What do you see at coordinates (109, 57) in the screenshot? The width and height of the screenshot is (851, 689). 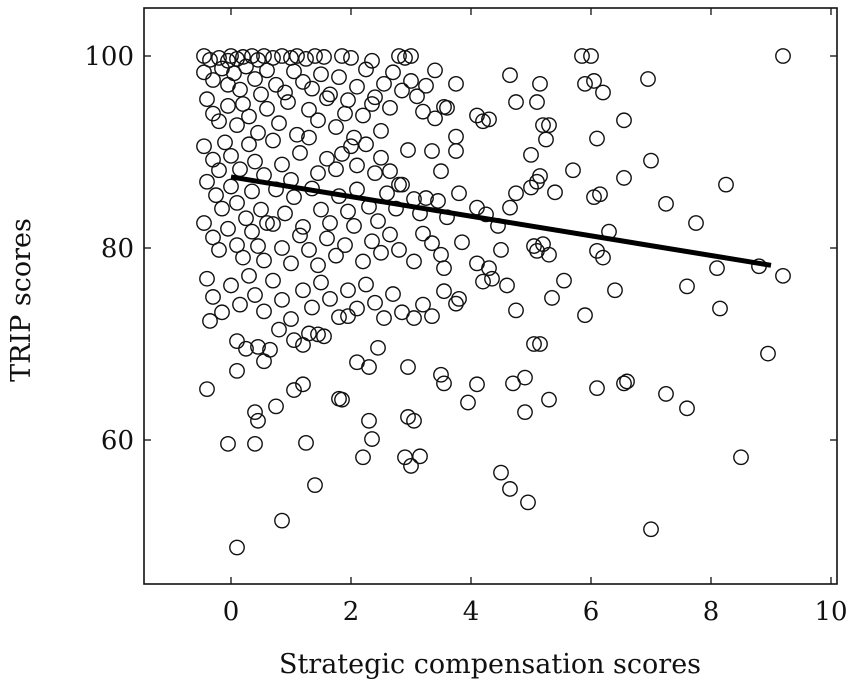 I see `y-tick-label: 100` at bounding box center [109, 57].